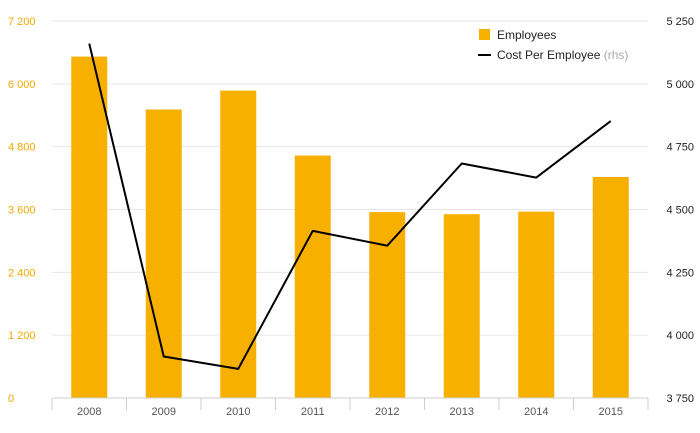 Image resolution: width=700 pixels, height=433 pixels. Describe the element at coordinates (22, 273) in the screenshot. I see `y-left-tick-label: 2 400` at that location.